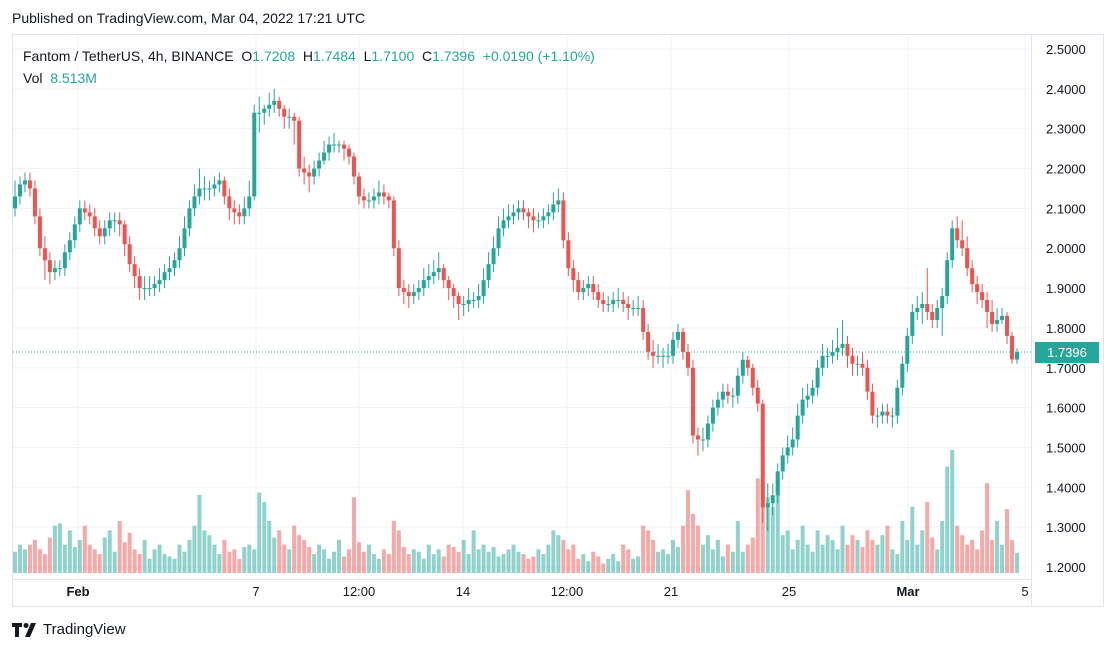  What do you see at coordinates (128, 56) in the screenshot?
I see `symbol-title: Fantom / TetherUS, 4h, BINANCE` at bounding box center [128, 56].